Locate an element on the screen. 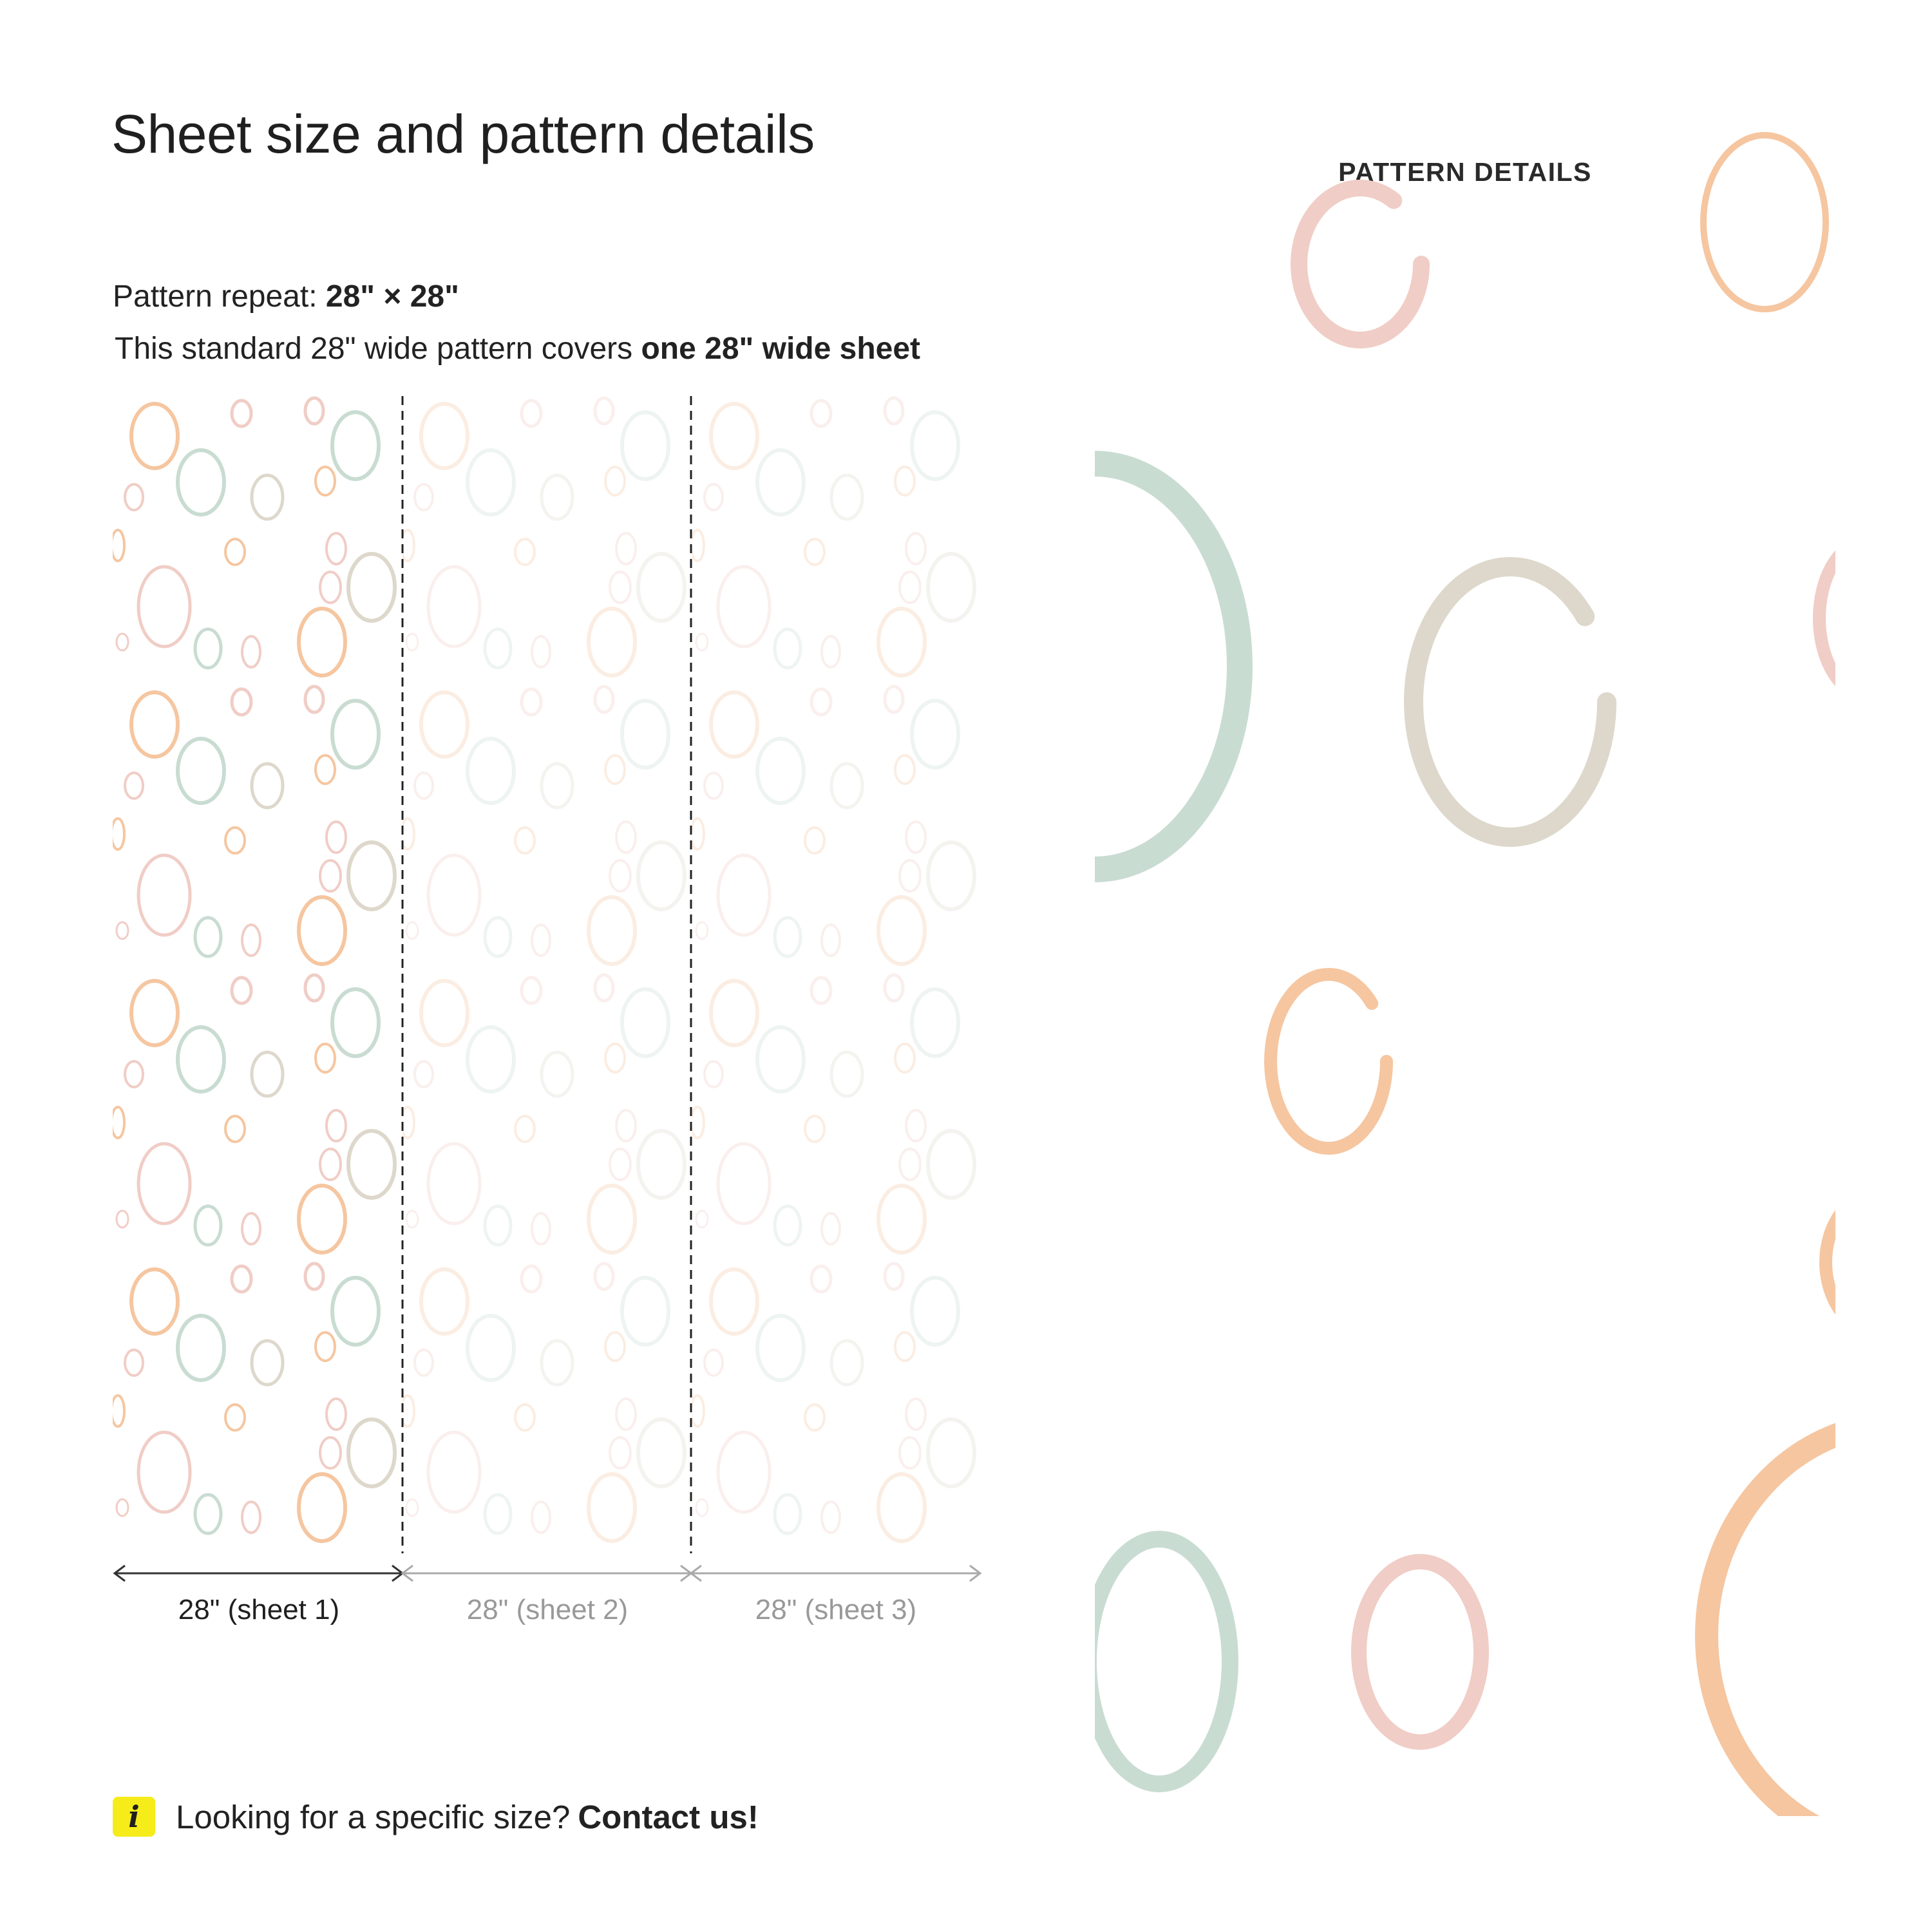 This screenshot has height=1932, width=1932. sage-ring-bottom is located at coordinates (1166, 1661).